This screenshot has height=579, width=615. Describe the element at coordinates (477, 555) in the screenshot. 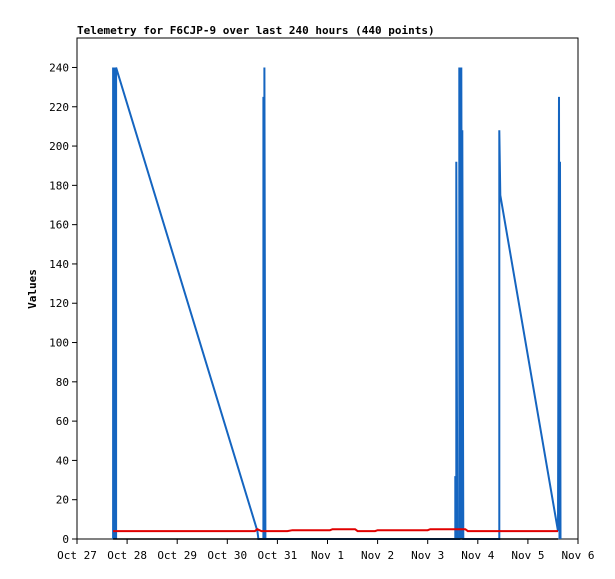

I see `x-tick-label: Nov 4` at that location.